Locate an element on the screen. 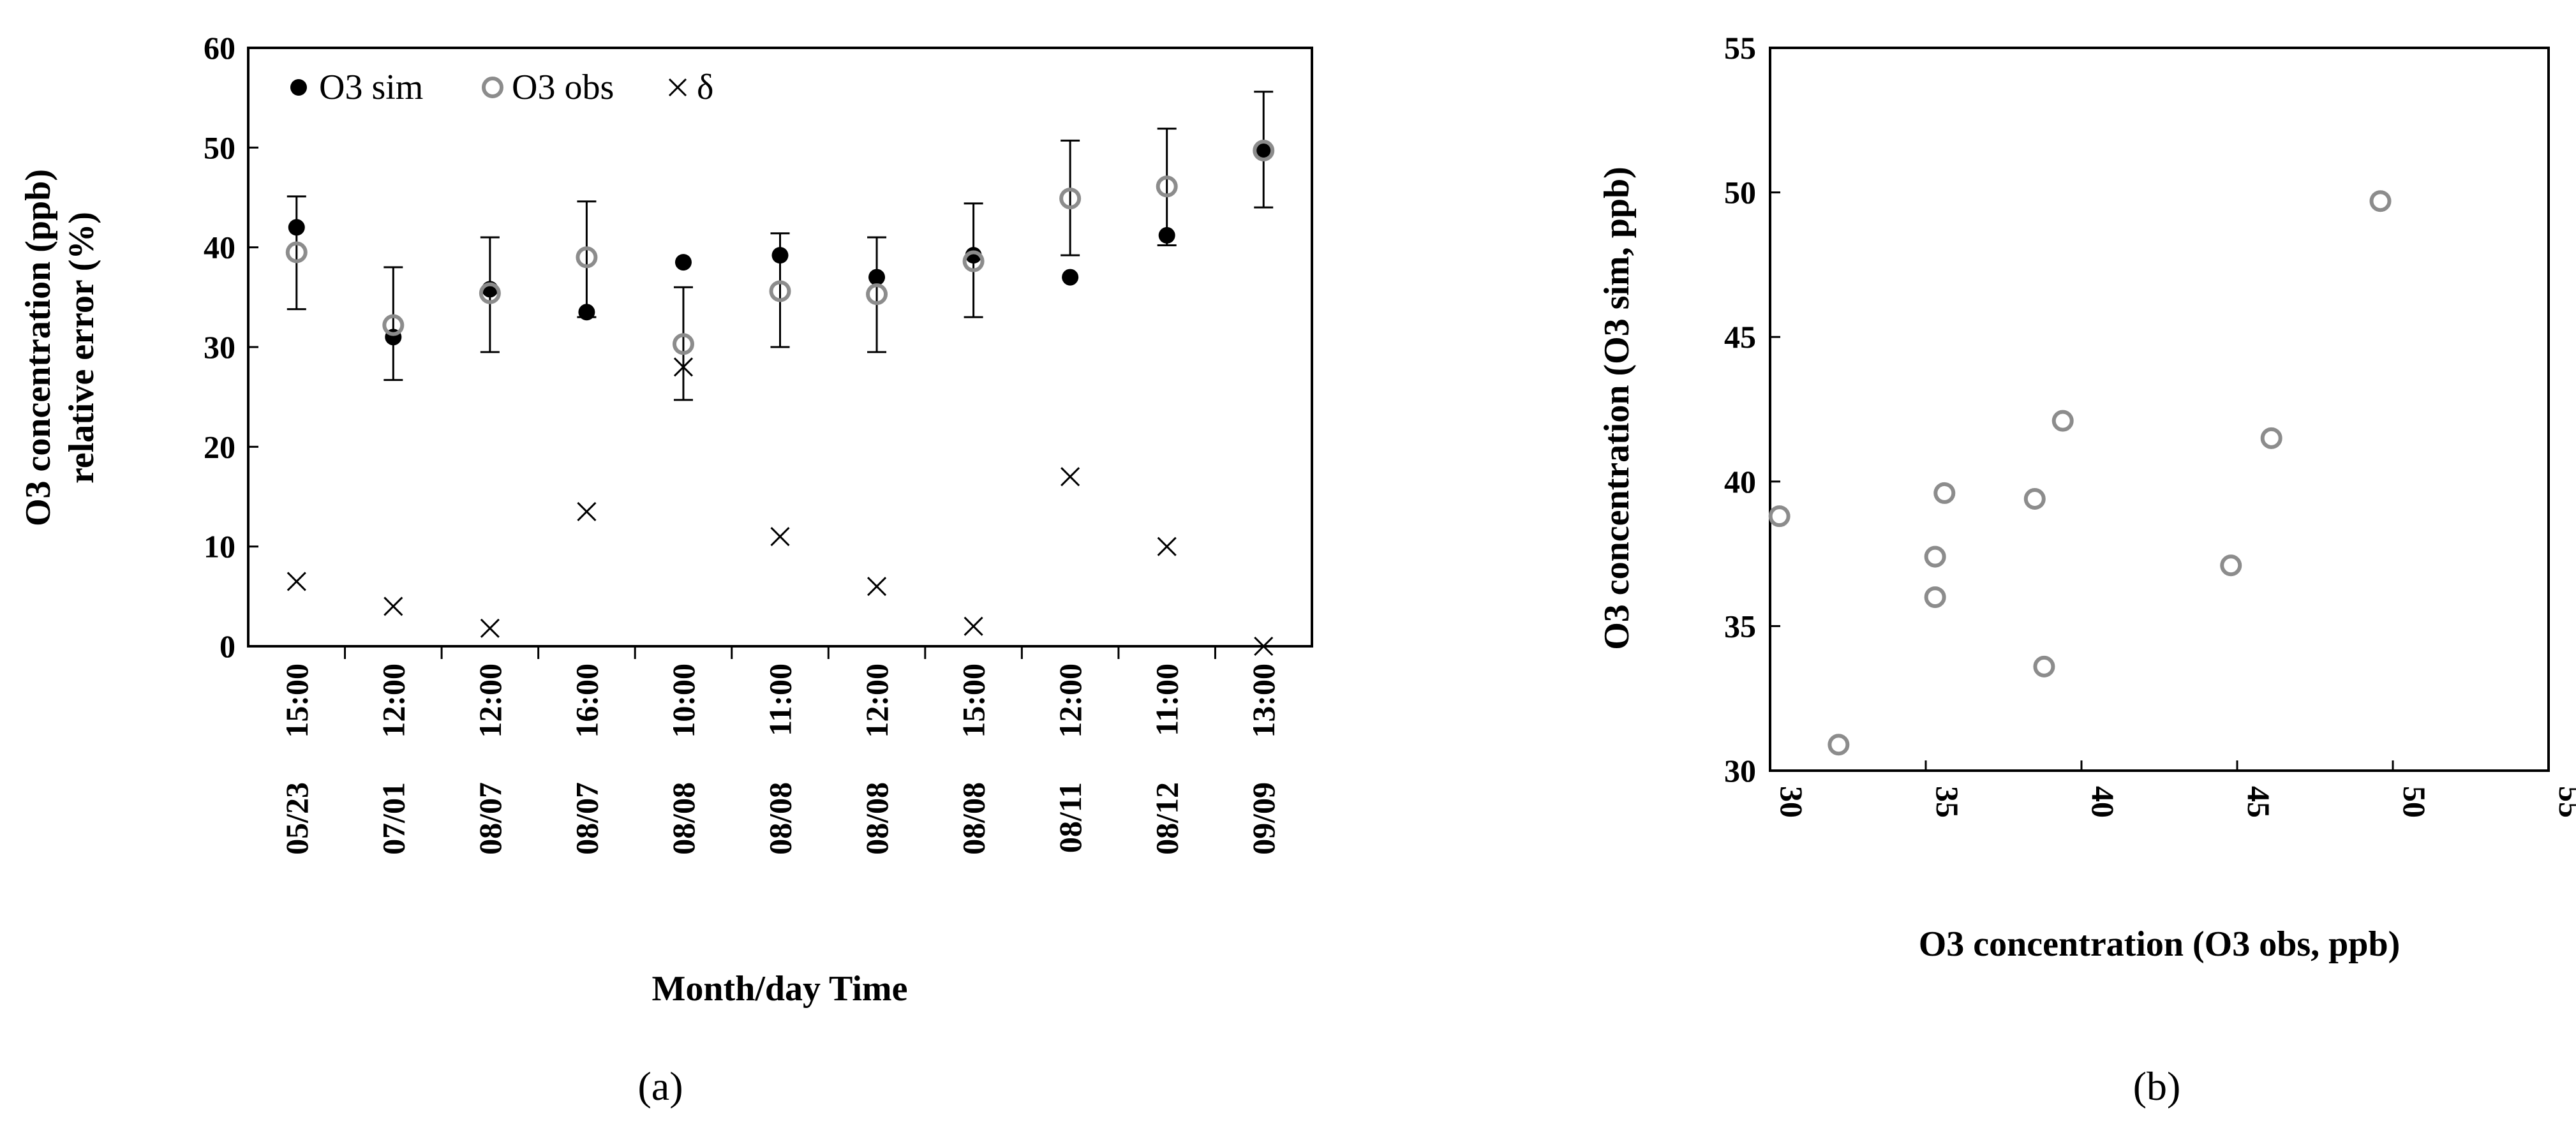 The height and width of the screenshot is (1126, 2576). panel-b-x-title: O3 concentration (O3 obs, ppb) is located at coordinates (2160, 944).